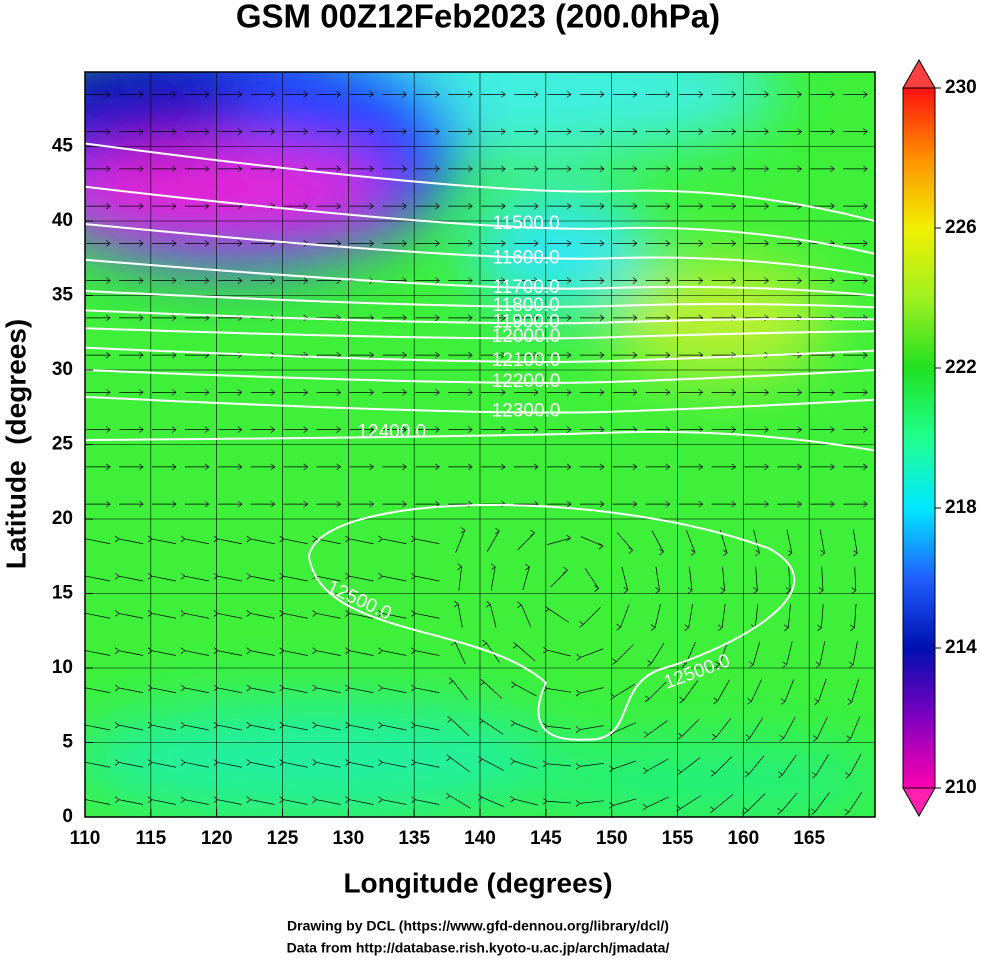 The image size is (982, 962). Describe the element at coordinates (348, 838) in the screenshot. I see `x-tick-label: 130` at that location.